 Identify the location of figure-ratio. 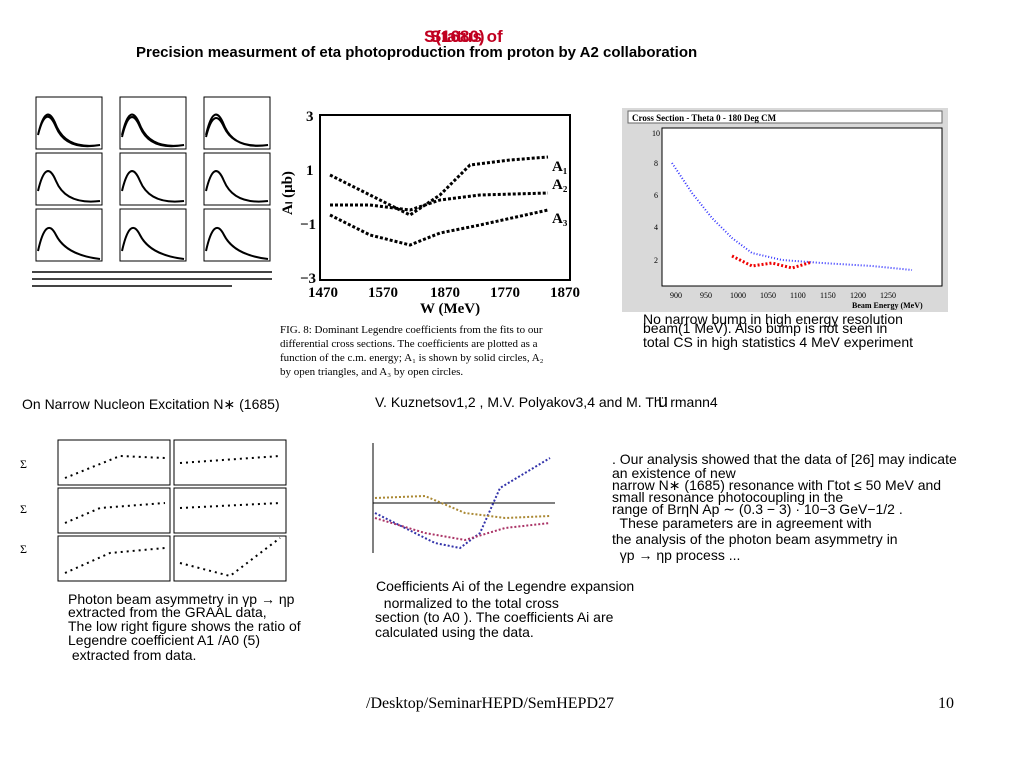
(463, 498).